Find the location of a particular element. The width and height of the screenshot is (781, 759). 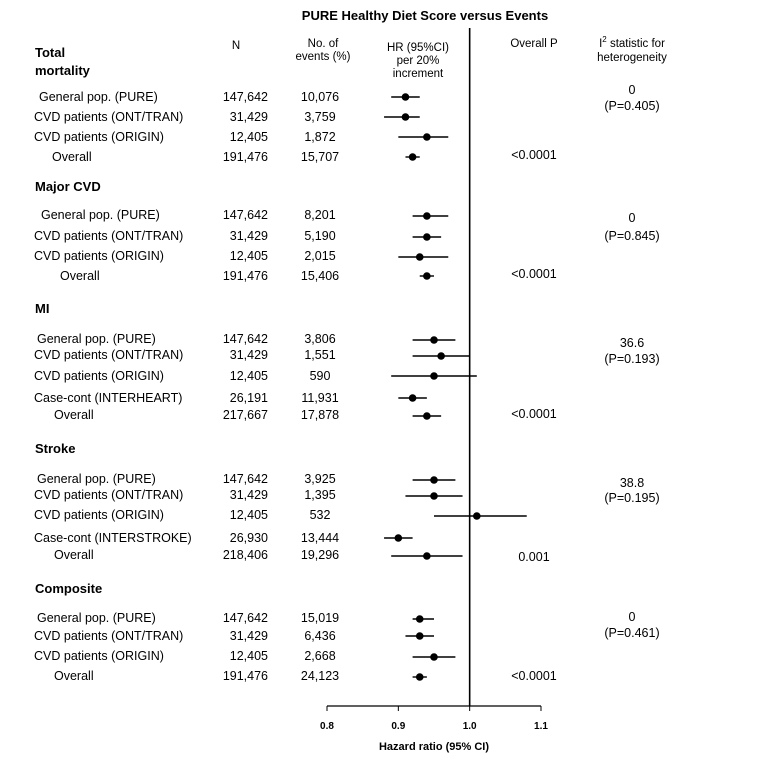

row-events: 11,931 is located at coordinates (319, 398).